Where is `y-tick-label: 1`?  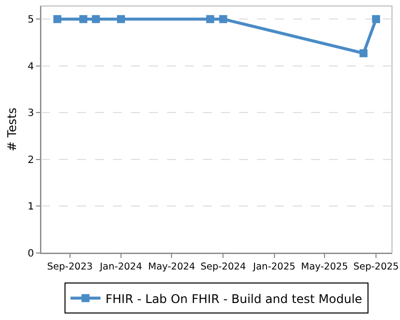
y-tick-label: 1 is located at coordinates (31, 207).